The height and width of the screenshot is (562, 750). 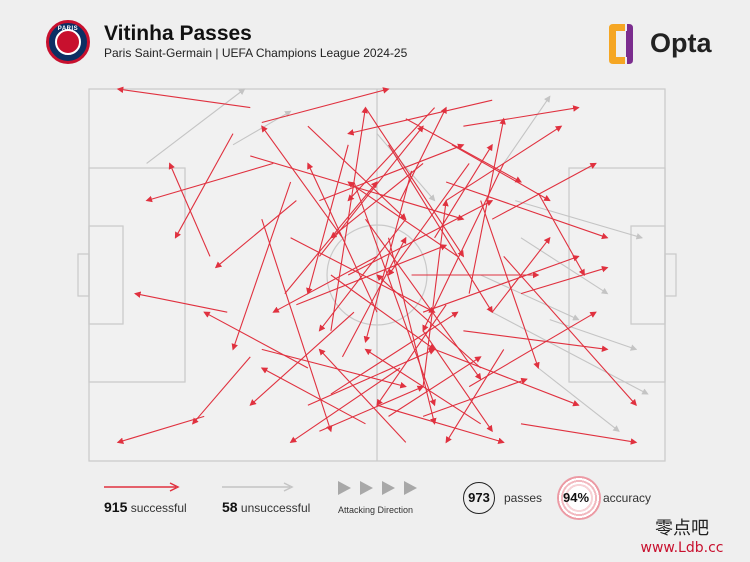 I want to click on left-goal, so click(x=83, y=275).